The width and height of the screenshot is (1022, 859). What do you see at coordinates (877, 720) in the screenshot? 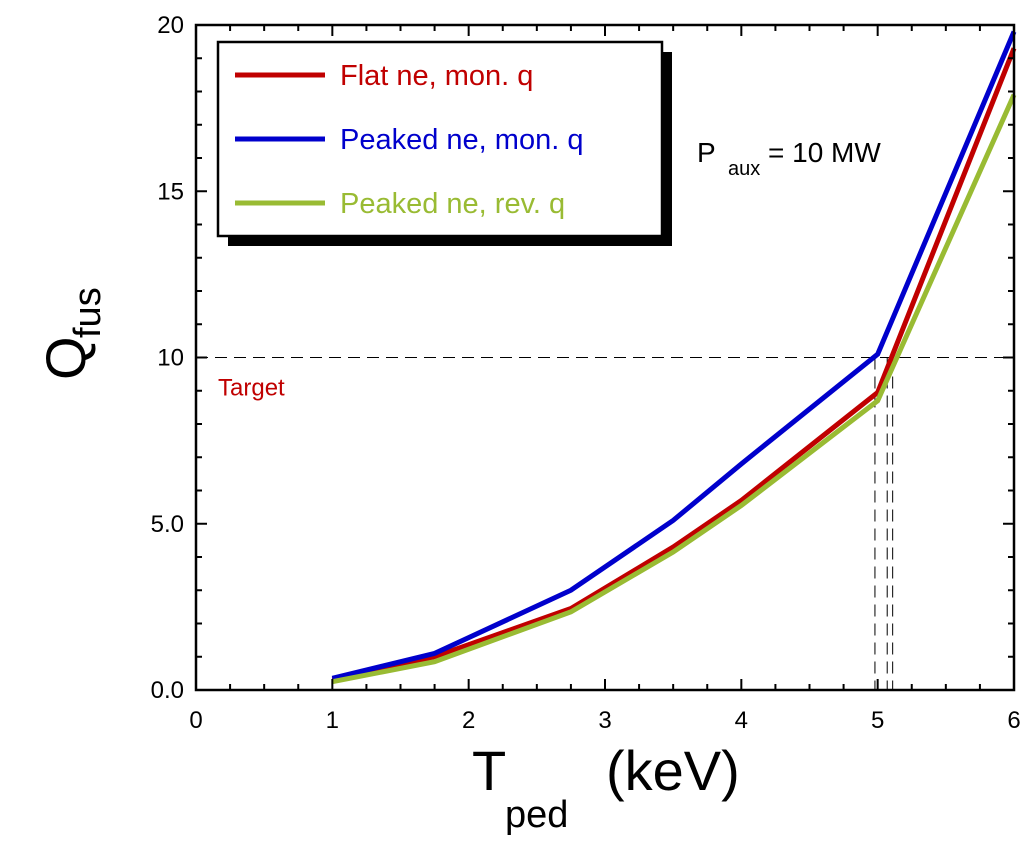
I see `x-tick-label: 5` at bounding box center [877, 720].